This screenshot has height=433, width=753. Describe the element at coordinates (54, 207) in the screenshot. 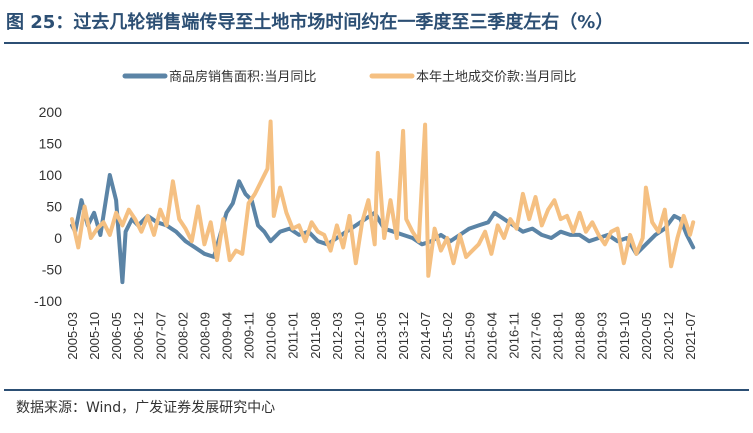

I see `y-tick-label: 50` at that location.